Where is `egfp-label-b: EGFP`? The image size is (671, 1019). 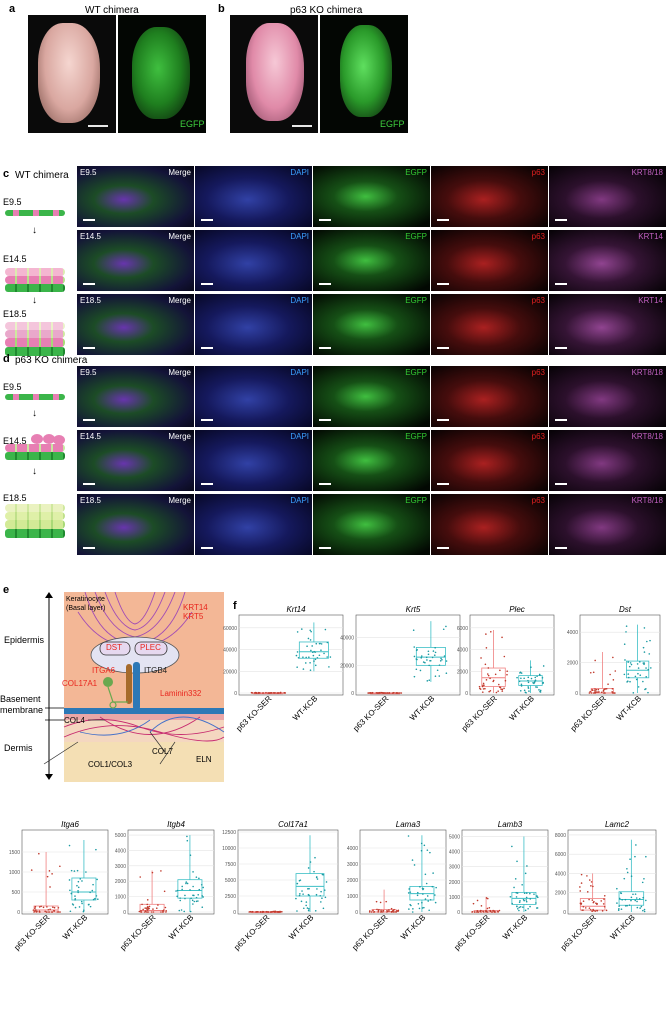
egfp-label-b: EGFP is located at coordinates (392, 124).